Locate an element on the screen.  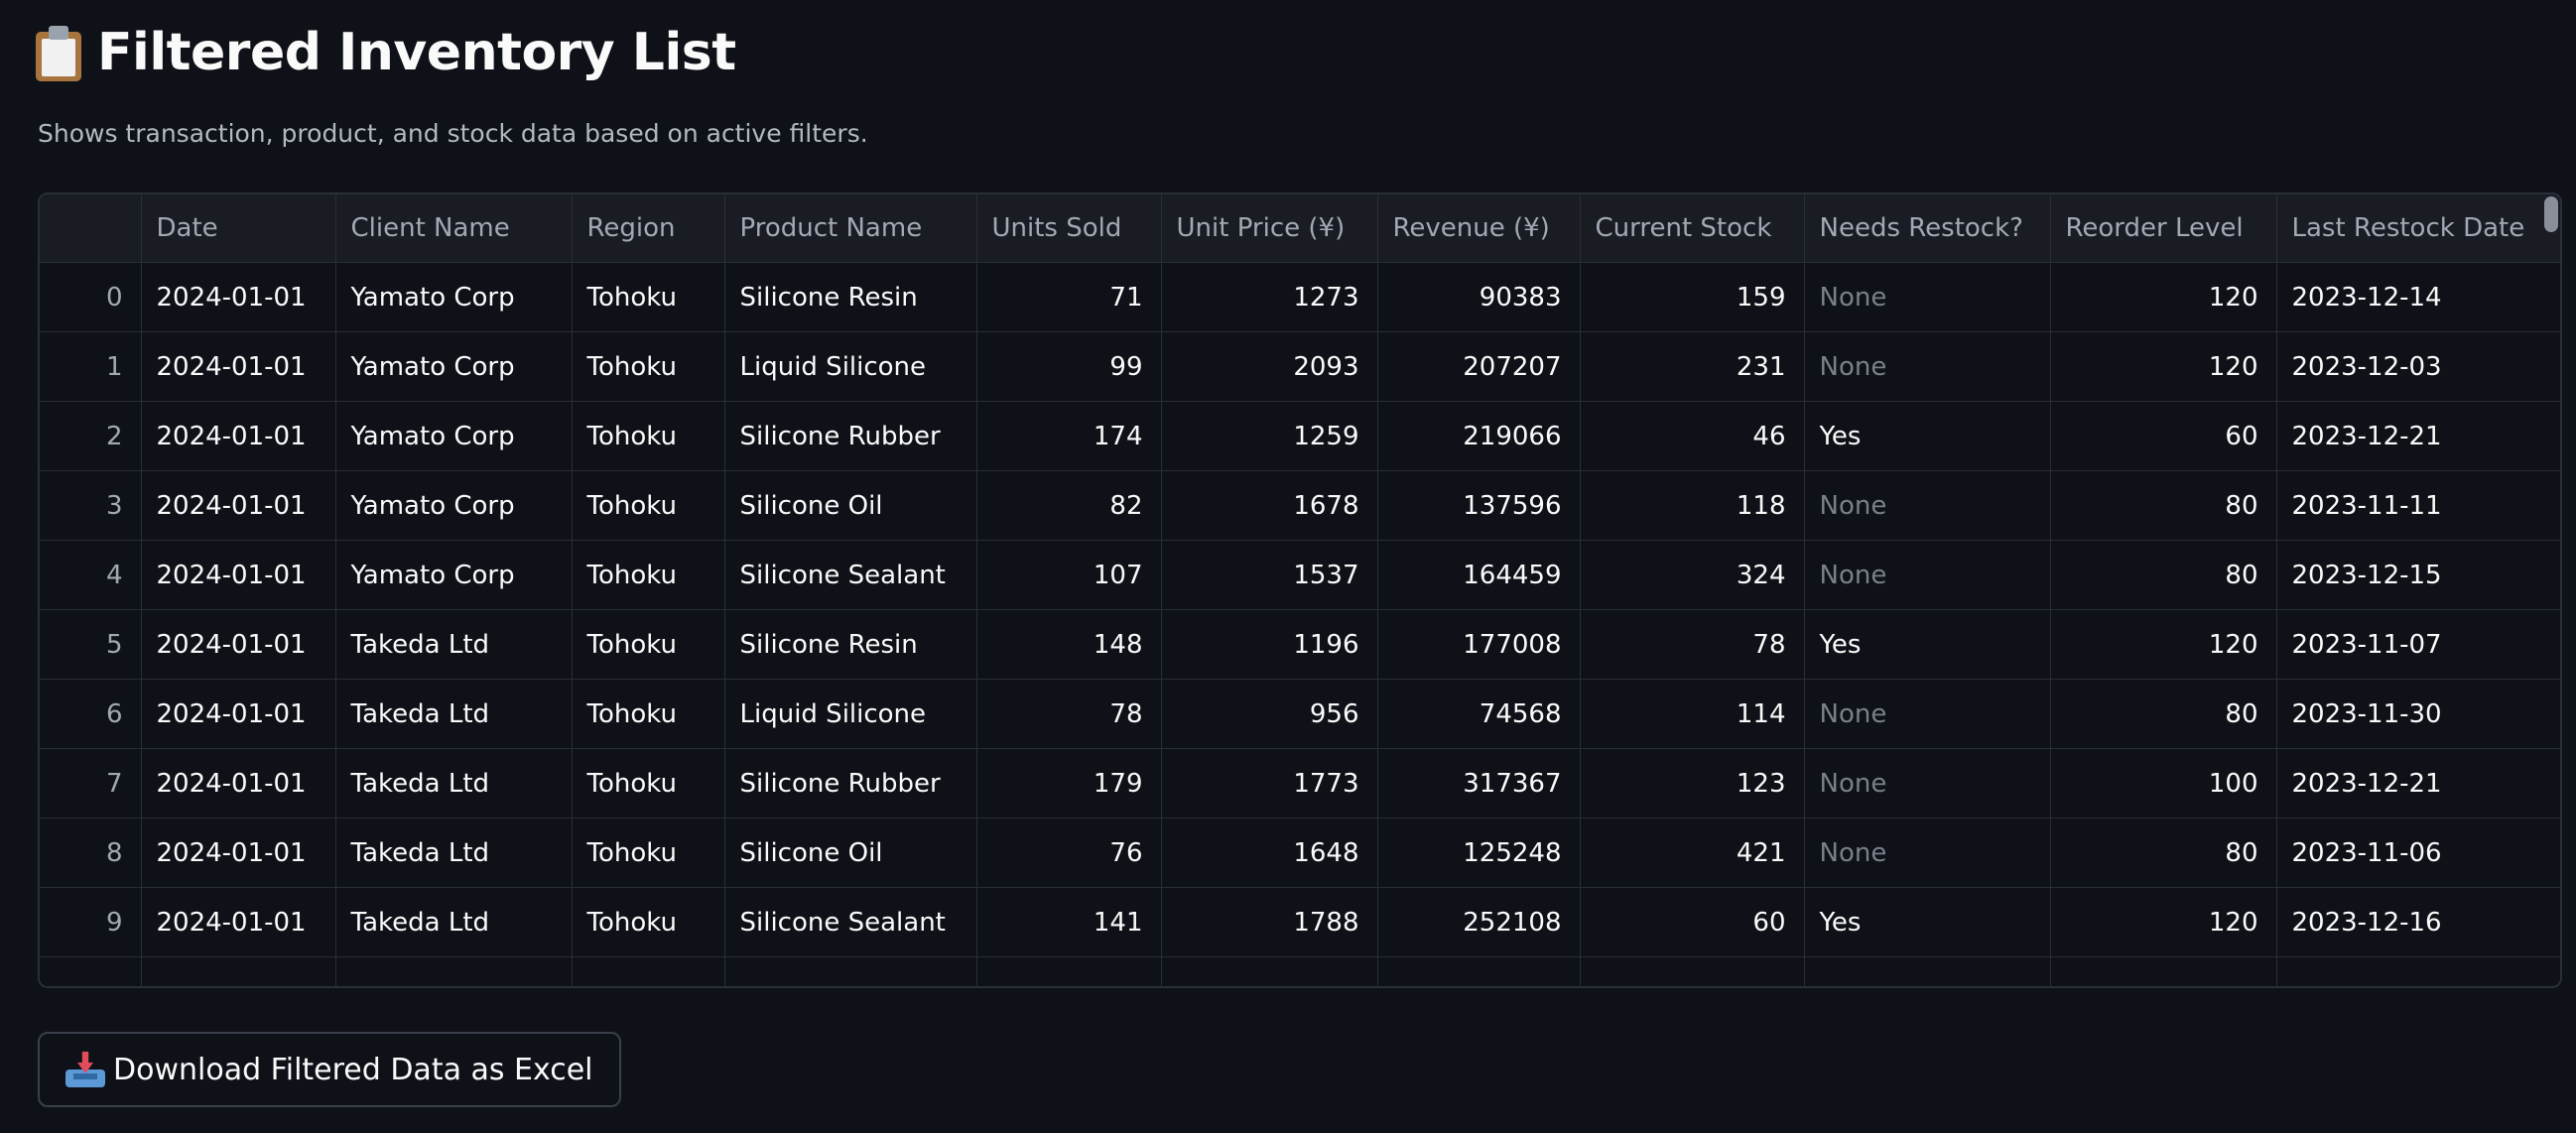
row-index: 2 is located at coordinates (91, 436).